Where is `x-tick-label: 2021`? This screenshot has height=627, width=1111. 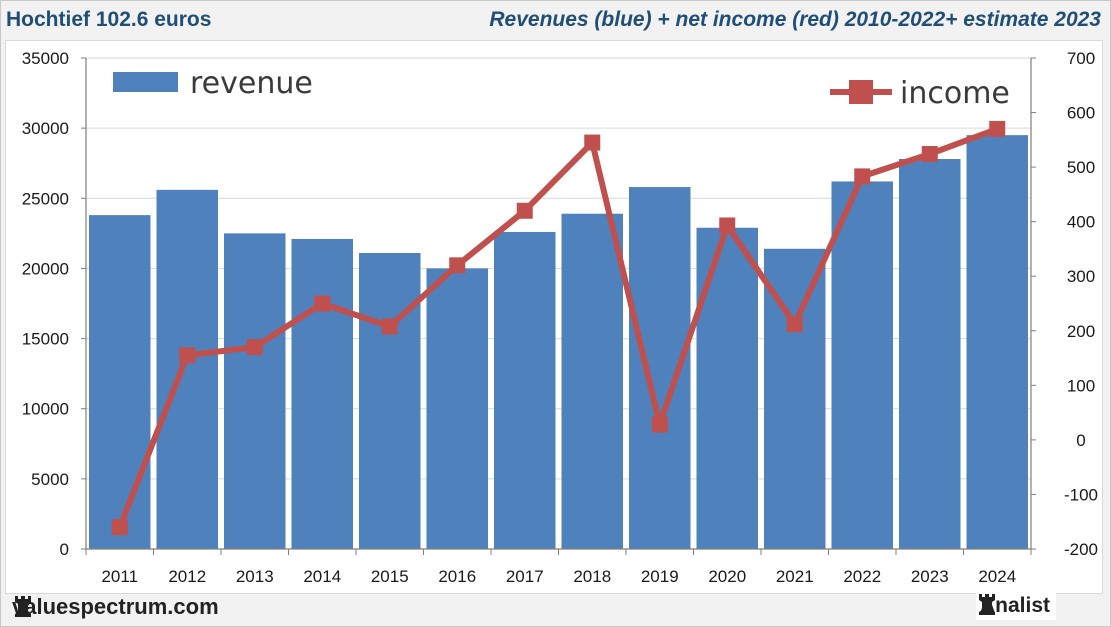
x-tick-label: 2021 is located at coordinates (795, 576).